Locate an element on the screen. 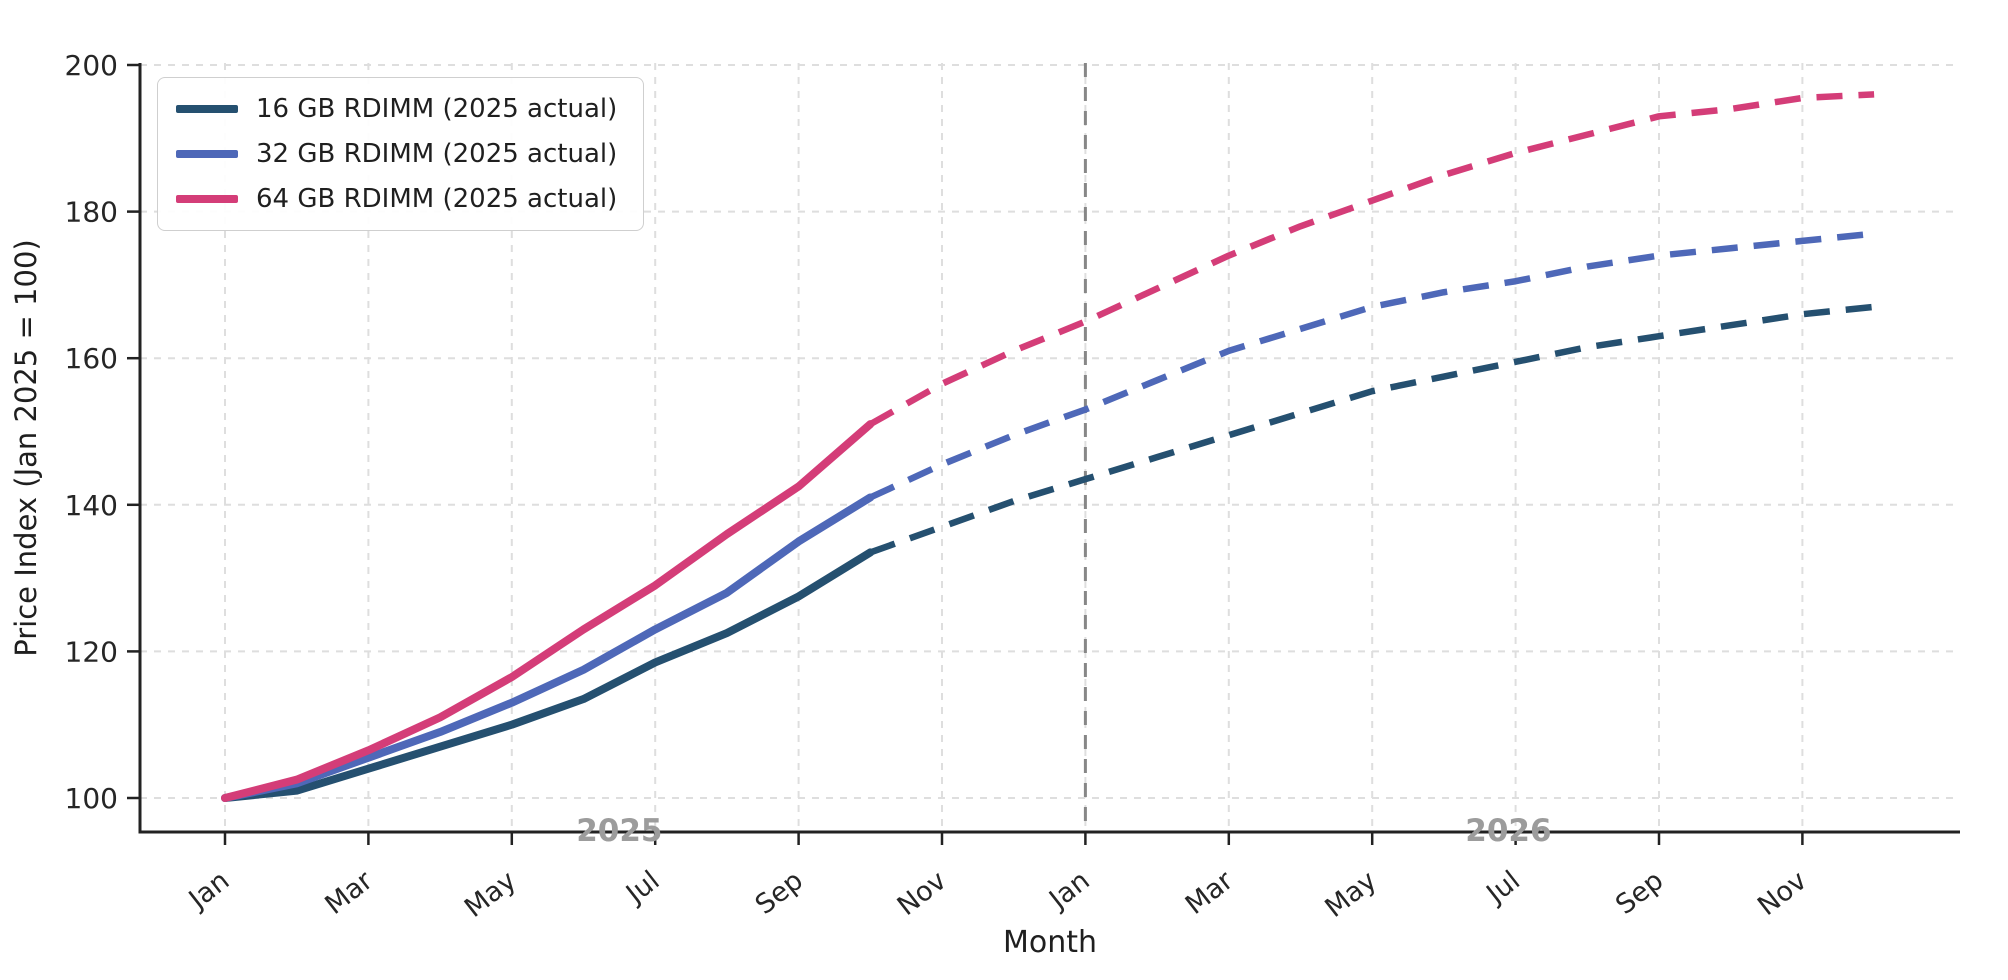  series-64gb-actual-line is located at coordinates (548, 611).